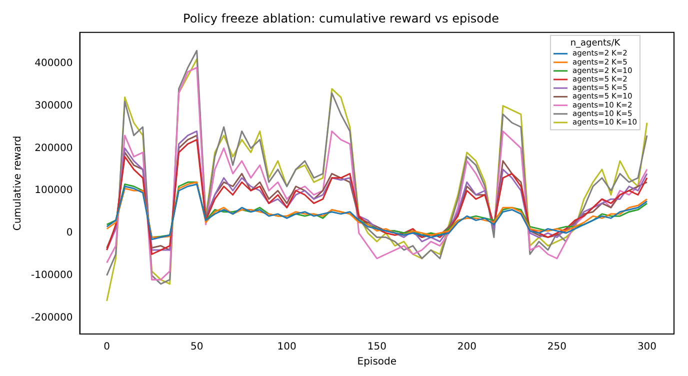 This screenshot has height=376, width=688. I want to click on legend-title: n_agents/K, so click(596, 43).